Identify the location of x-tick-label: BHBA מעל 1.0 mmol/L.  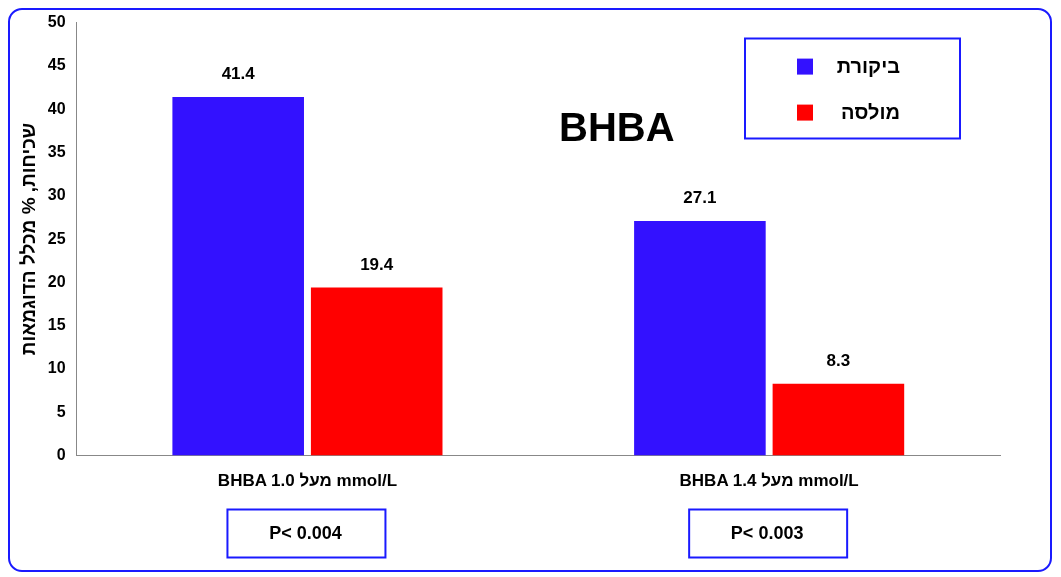
(307, 481).